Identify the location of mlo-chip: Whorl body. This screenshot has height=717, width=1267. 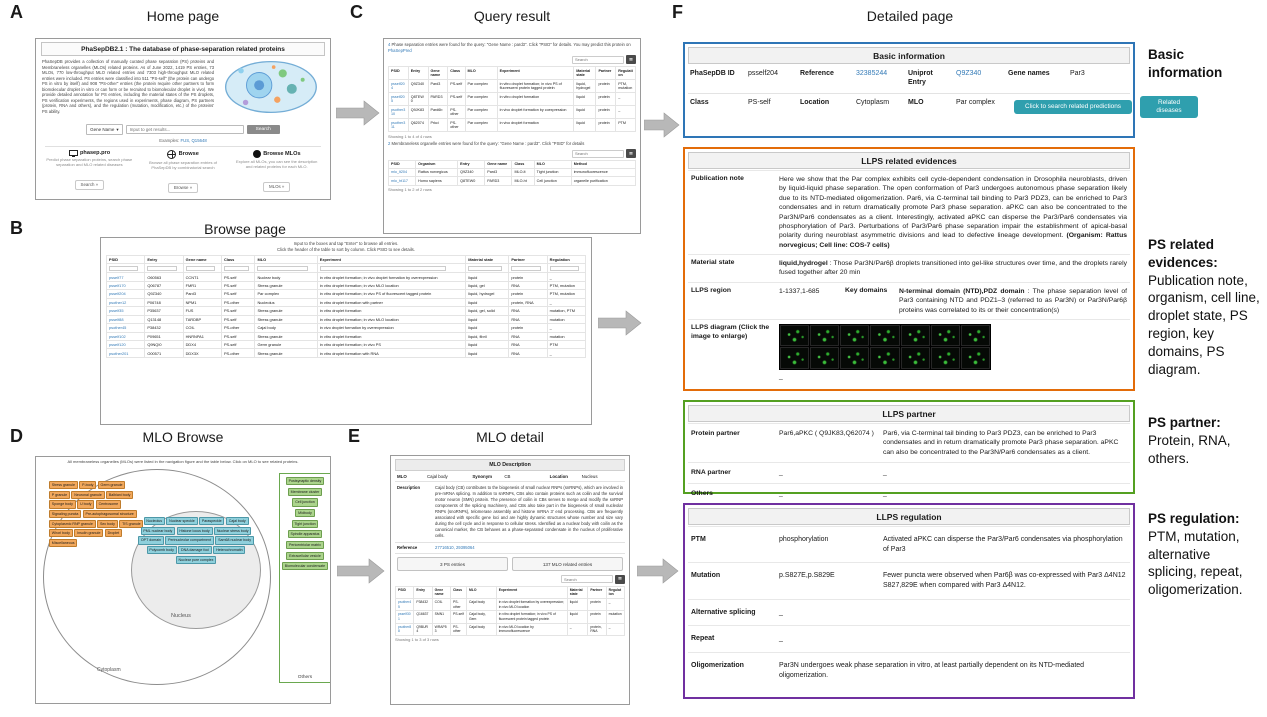
(61, 533).